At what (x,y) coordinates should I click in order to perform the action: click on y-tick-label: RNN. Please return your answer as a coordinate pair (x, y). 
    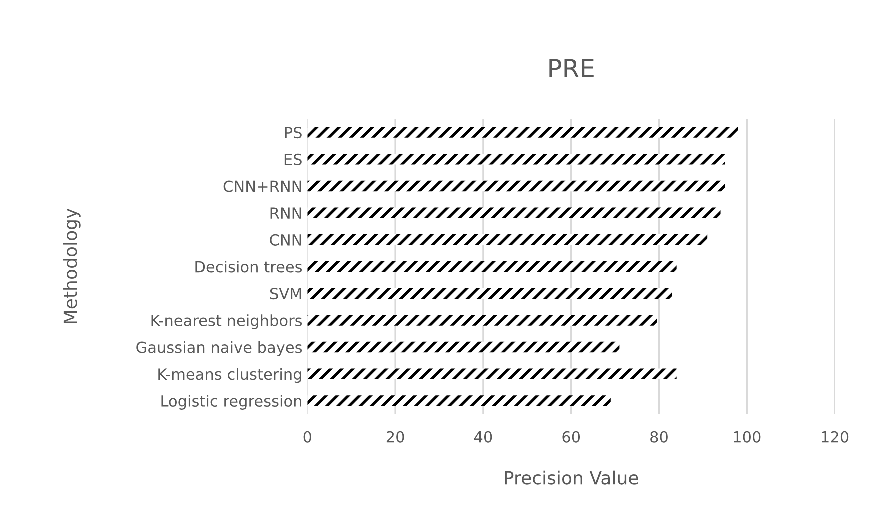
    Looking at the image, I should click on (286, 213).